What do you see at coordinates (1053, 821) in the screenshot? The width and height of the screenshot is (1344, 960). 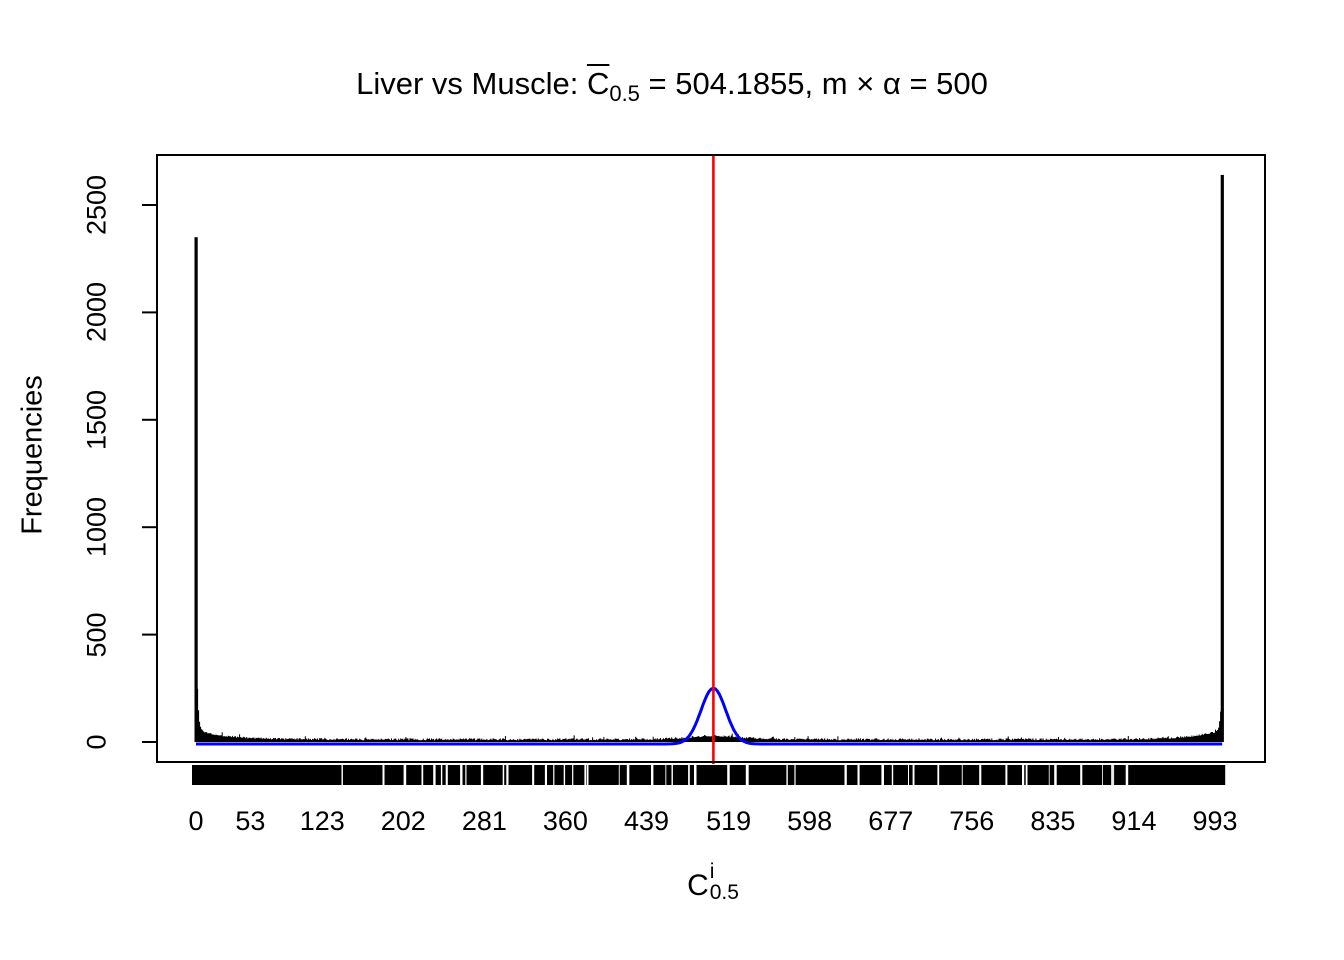 I see `x-tick-label: 835` at bounding box center [1053, 821].